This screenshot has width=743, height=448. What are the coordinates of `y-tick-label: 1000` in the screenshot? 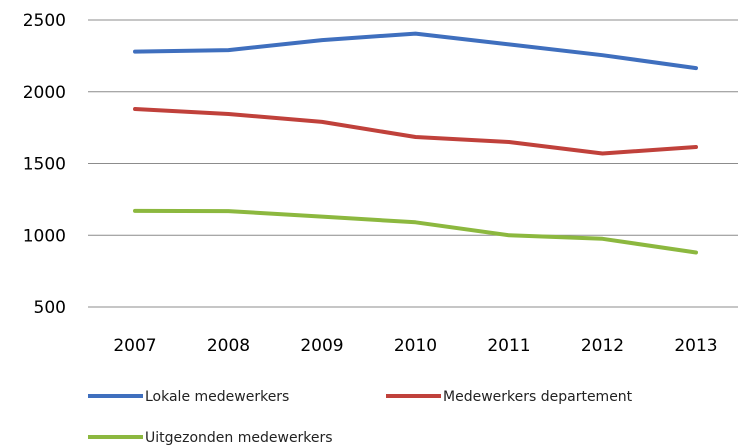 It's located at (44, 236).